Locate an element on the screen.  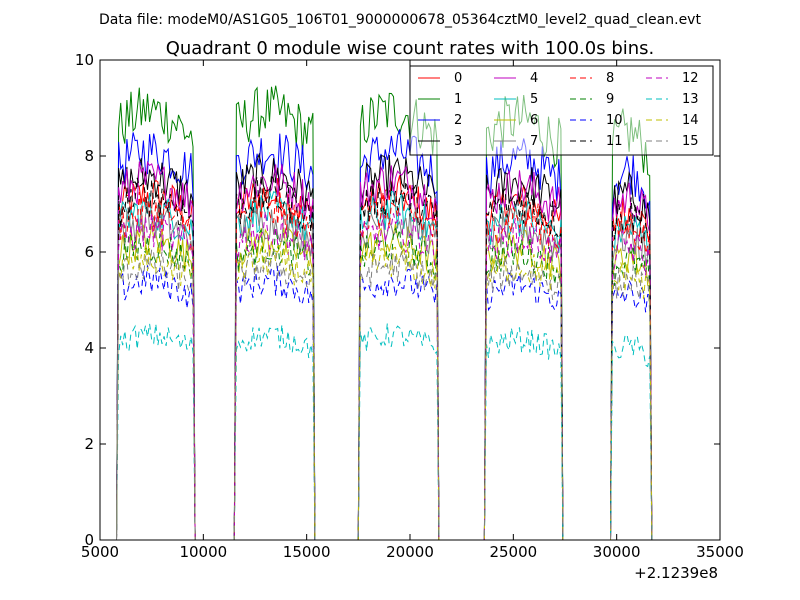
legend-label-11: 11 is located at coordinates (614, 141).